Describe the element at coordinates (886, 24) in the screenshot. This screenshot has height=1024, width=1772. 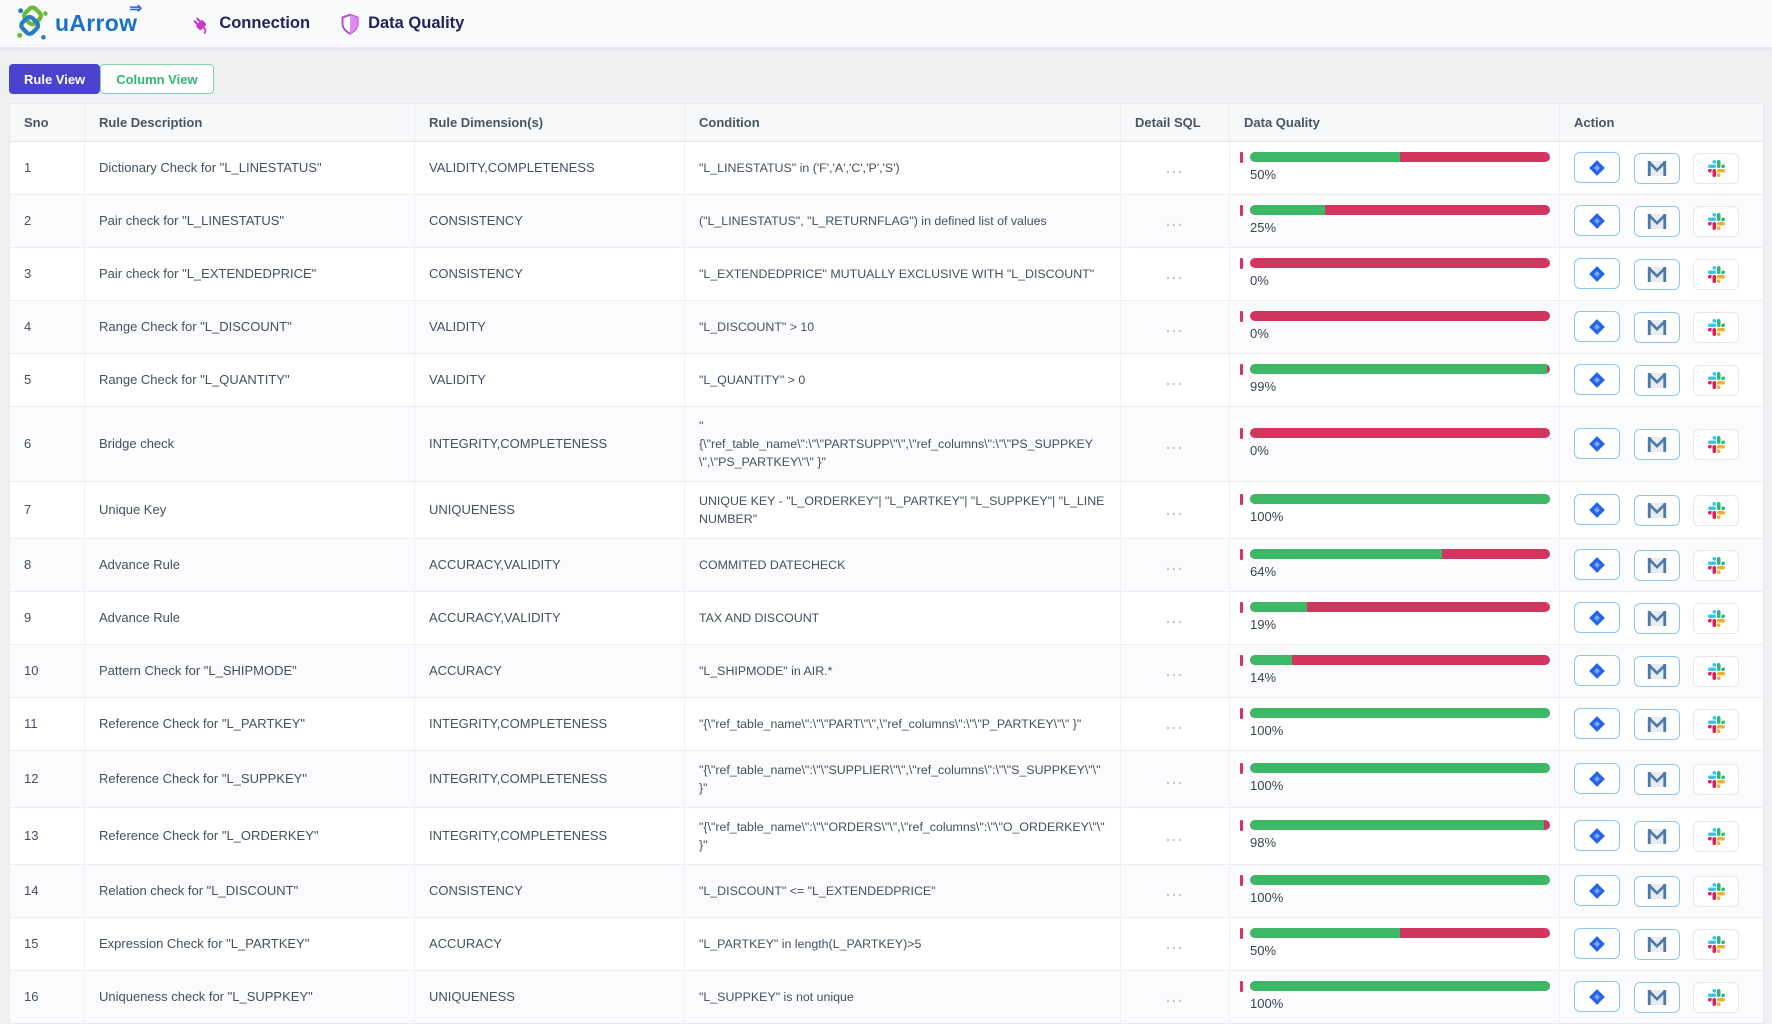
I see `app-header: uArrow ⇒ Connection` at that location.